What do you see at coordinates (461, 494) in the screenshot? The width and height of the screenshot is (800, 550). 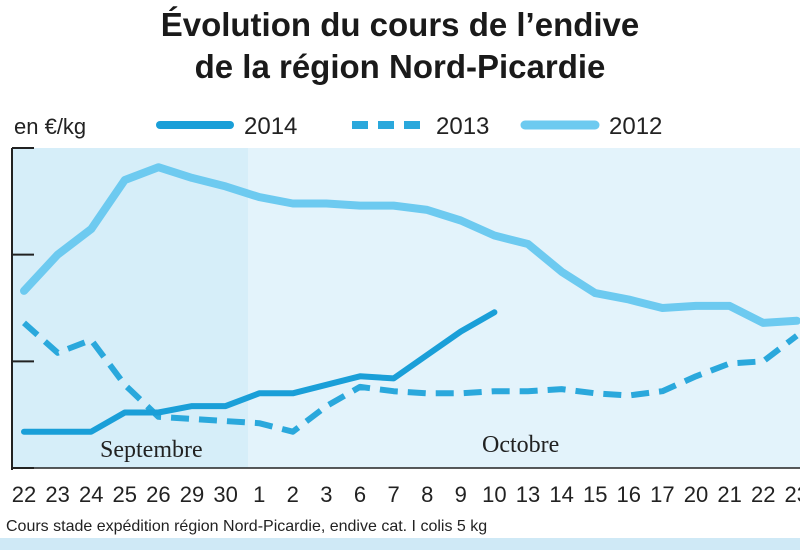 I see `x-tick-label: 9` at bounding box center [461, 494].